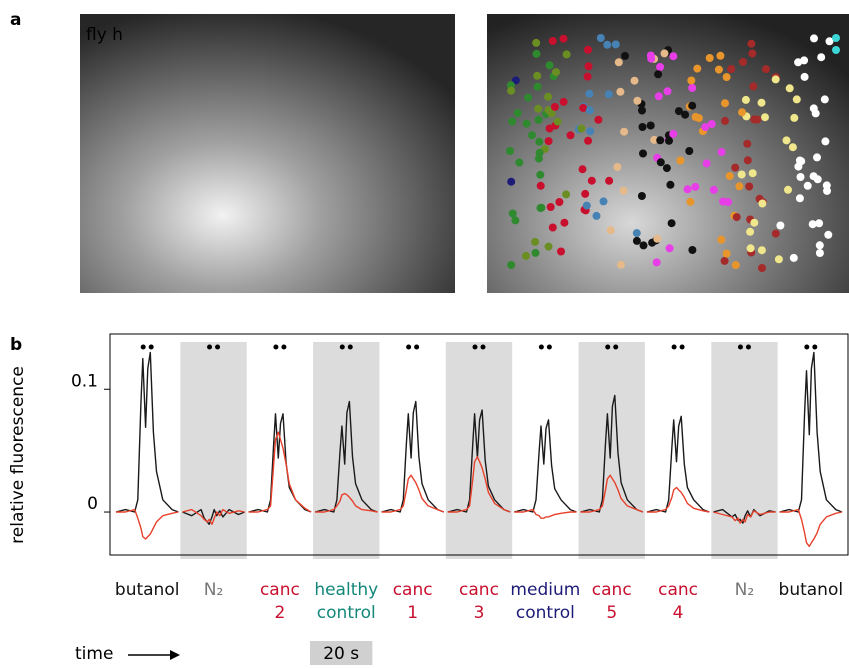 The width and height of the screenshot is (849, 669). I want to click on category-label: canc 1, so click(413, 601).